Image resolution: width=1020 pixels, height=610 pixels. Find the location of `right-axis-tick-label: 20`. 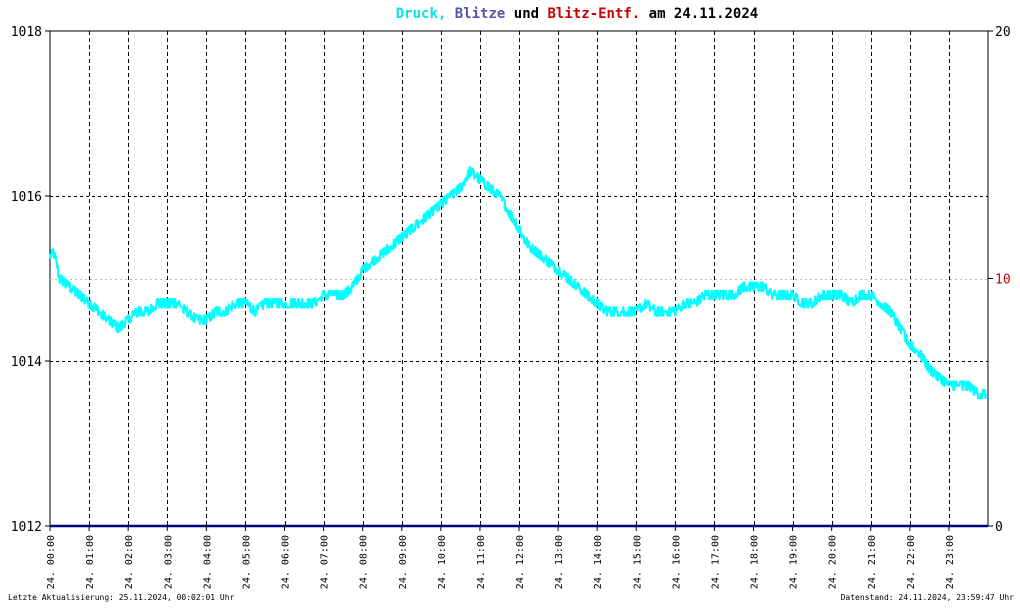

right-axis-tick-label: 20 is located at coordinates (1003, 32).